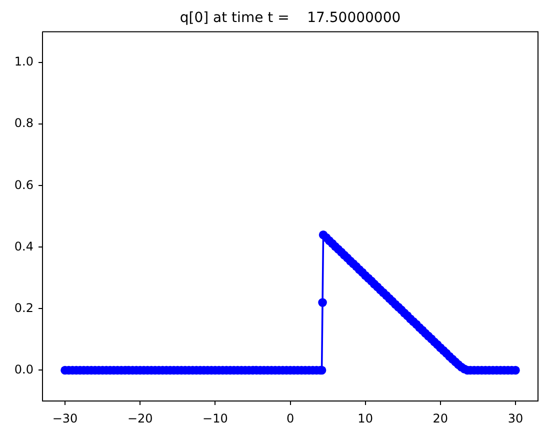 This screenshot has height=435, width=547. Describe the element at coordinates (24, 307) in the screenshot. I see `y-tick-label: 0.2` at that location.